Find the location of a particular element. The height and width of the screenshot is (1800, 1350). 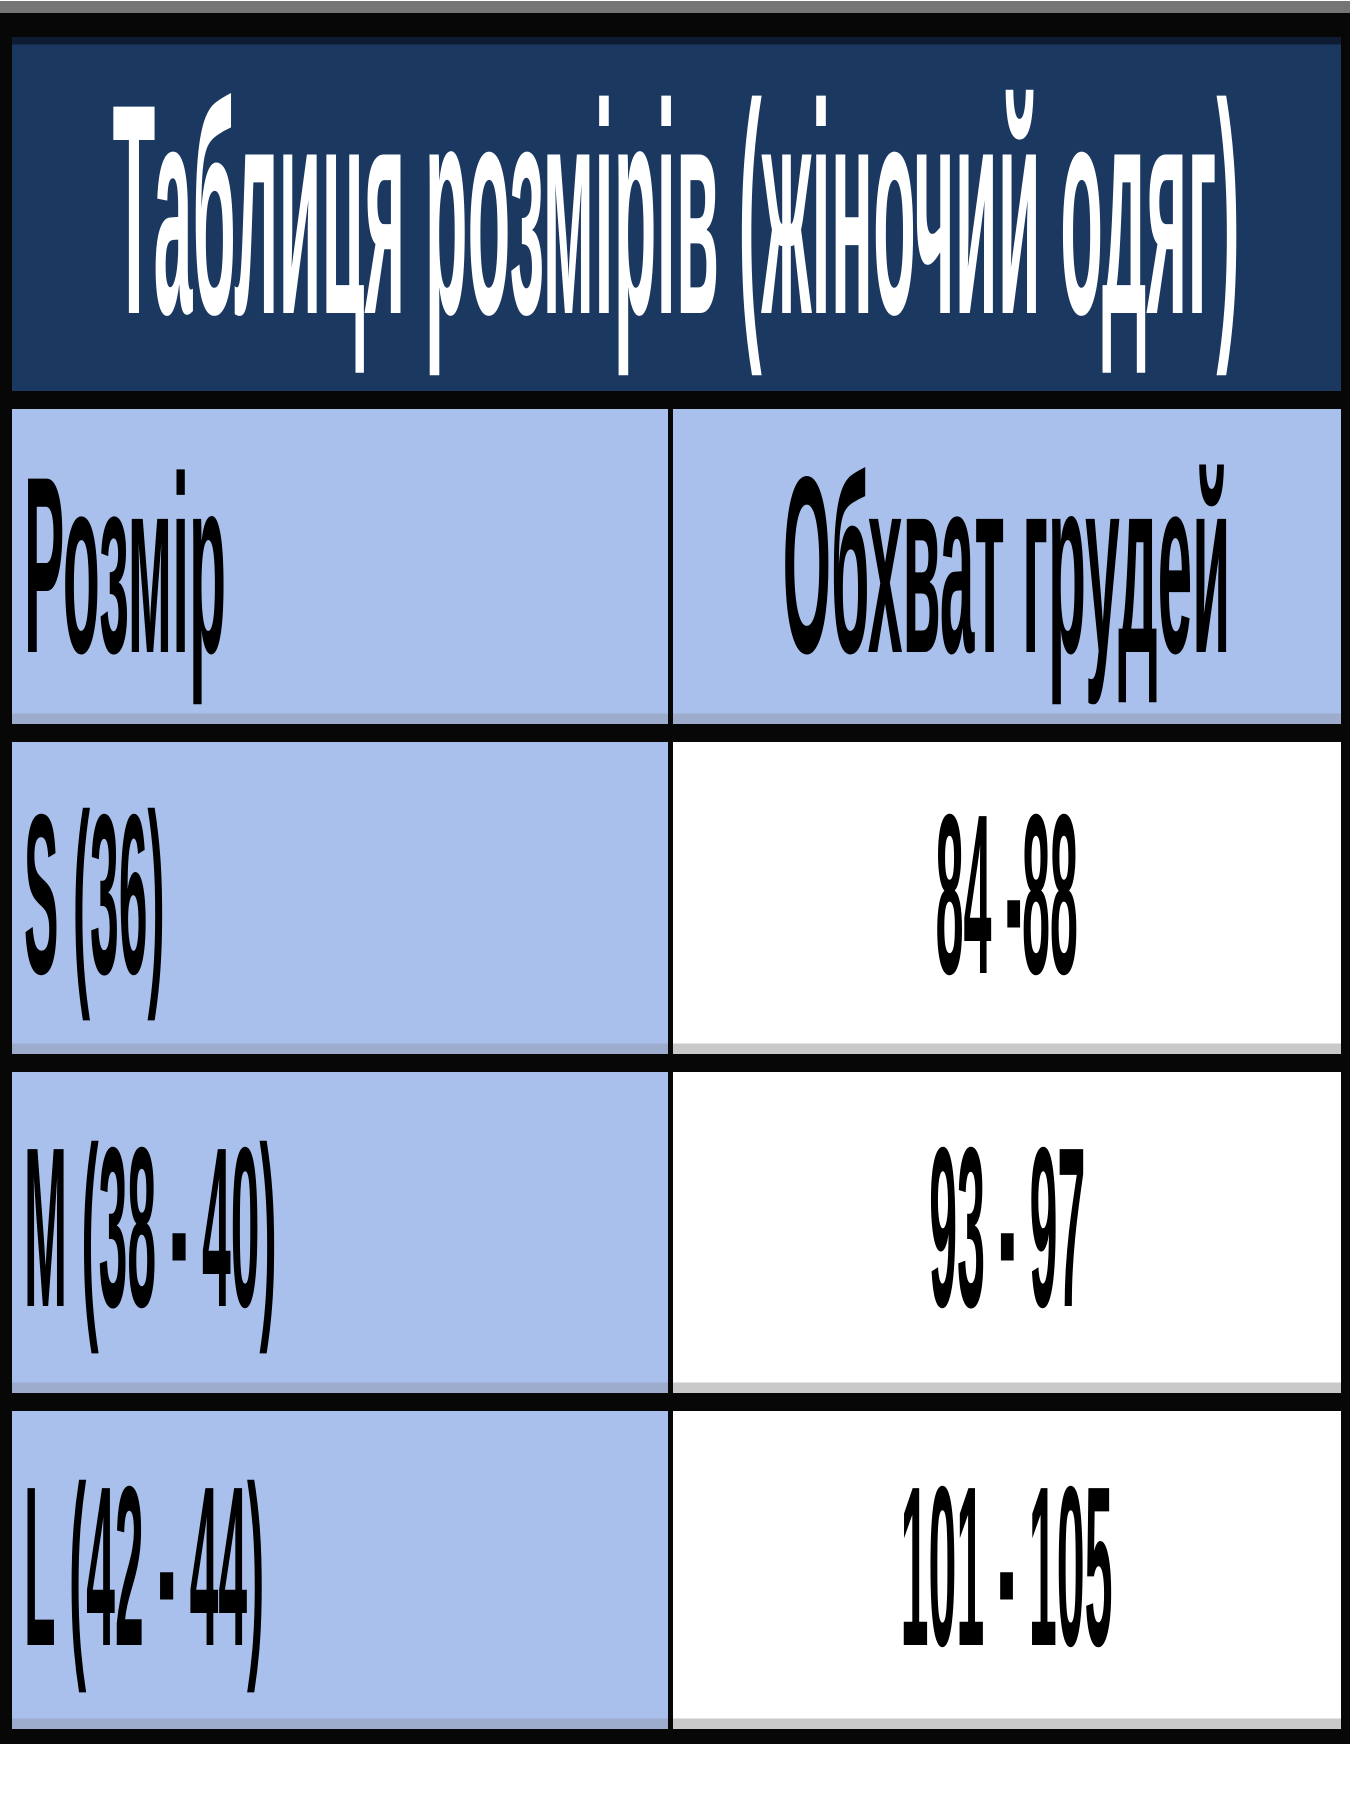

chest-value: 84 -88 is located at coordinates (1007, 895).